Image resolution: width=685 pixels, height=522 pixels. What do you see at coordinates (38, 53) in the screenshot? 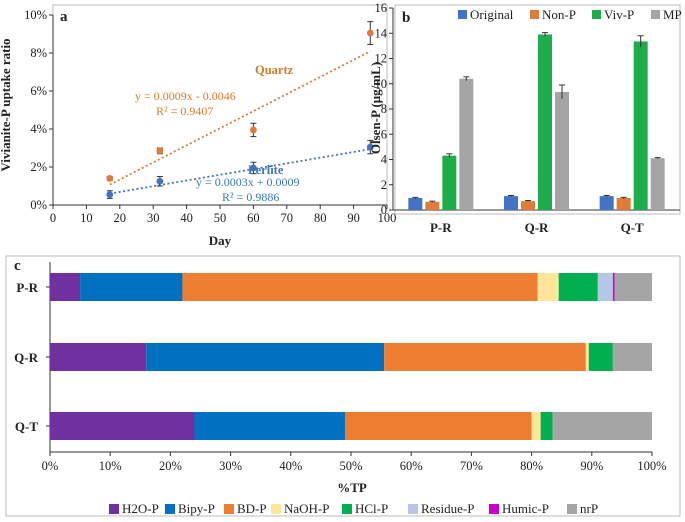
I see `panel-a-ytick-label: 8%` at bounding box center [38, 53].